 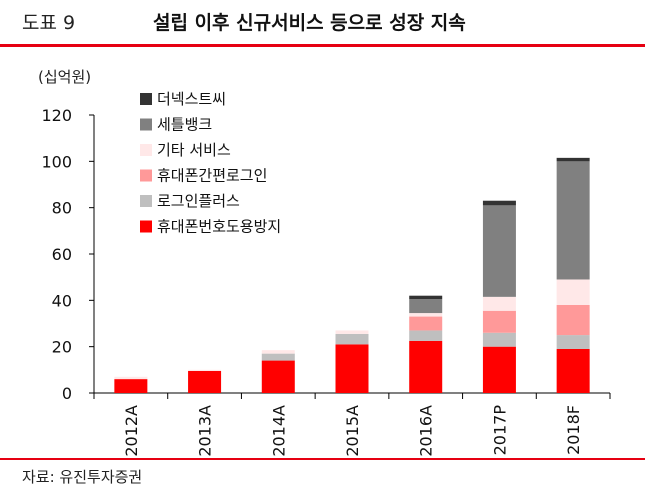 What do you see at coordinates (82, 477) in the screenshot?
I see `source-note: 자료: 유진투자증권` at bounding box center [82, 477].